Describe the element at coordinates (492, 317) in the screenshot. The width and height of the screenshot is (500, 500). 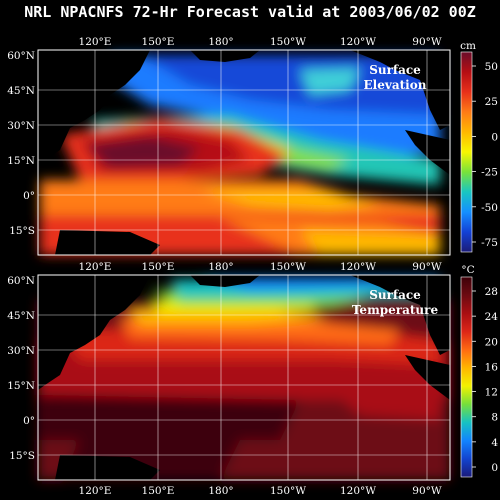
I see `colorbar-tick-label: 24` at that location.